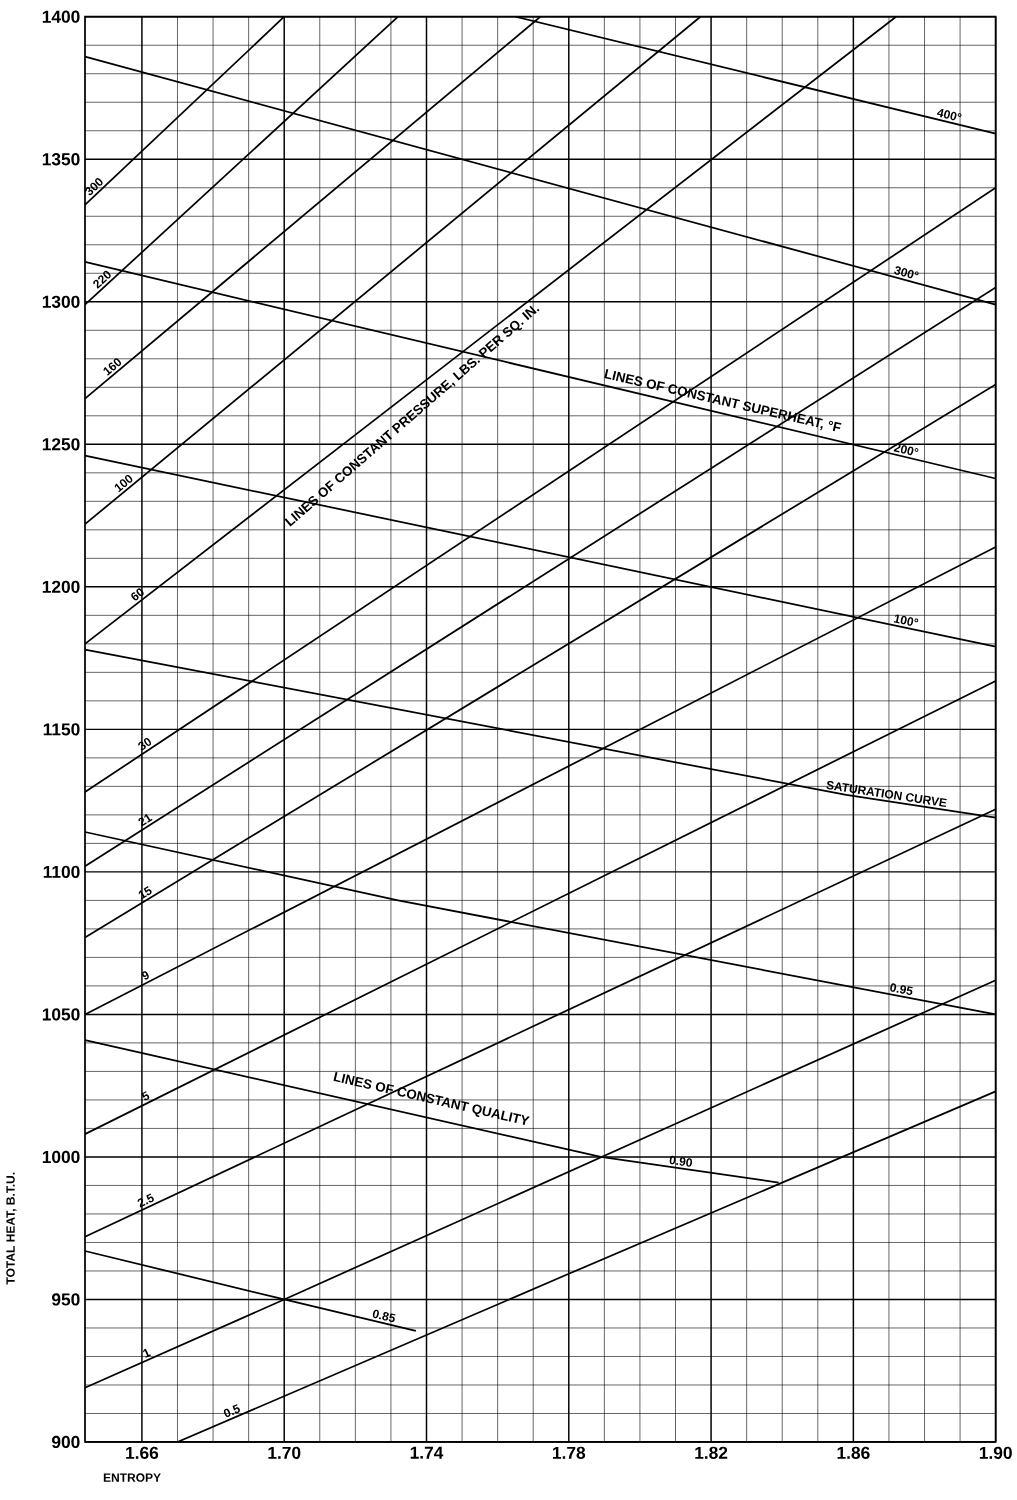  What do you see at coordinates (231, 1411) in the screenshot?
I see `text: 0.5` at bounding box center [231, 1411].